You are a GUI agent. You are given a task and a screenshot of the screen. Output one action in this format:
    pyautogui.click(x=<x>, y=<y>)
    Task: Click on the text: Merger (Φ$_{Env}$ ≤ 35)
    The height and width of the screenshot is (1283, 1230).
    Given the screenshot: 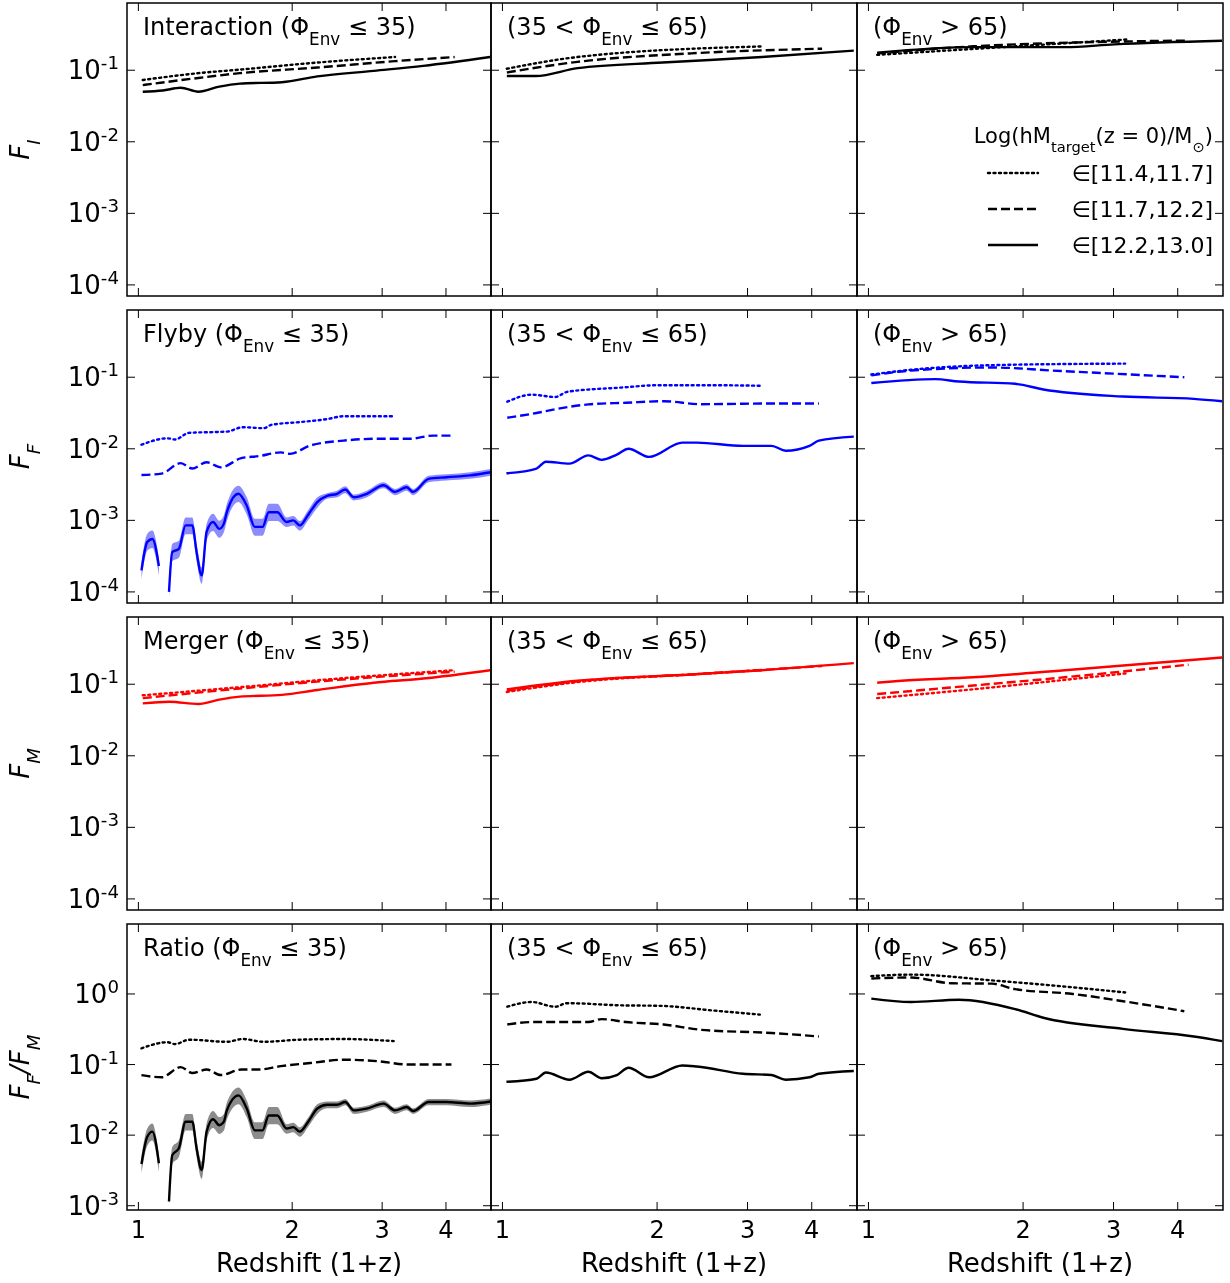 What is the action you would take?
    pyautogui.click(x=257, y=645)
    